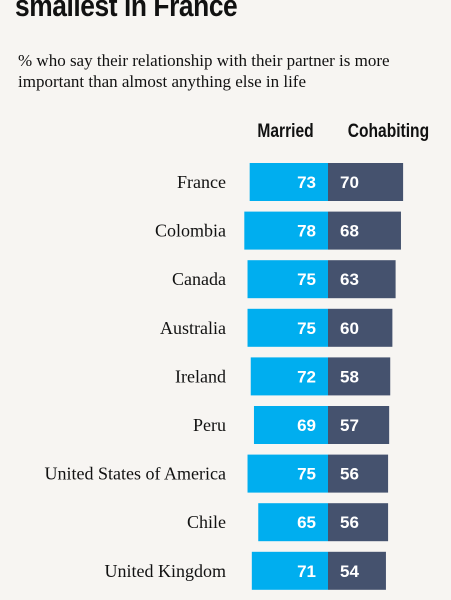  Describe the element at coordinates (349, 231) in the screenshot. I see `value-label-cohabiting: 68` at that location.